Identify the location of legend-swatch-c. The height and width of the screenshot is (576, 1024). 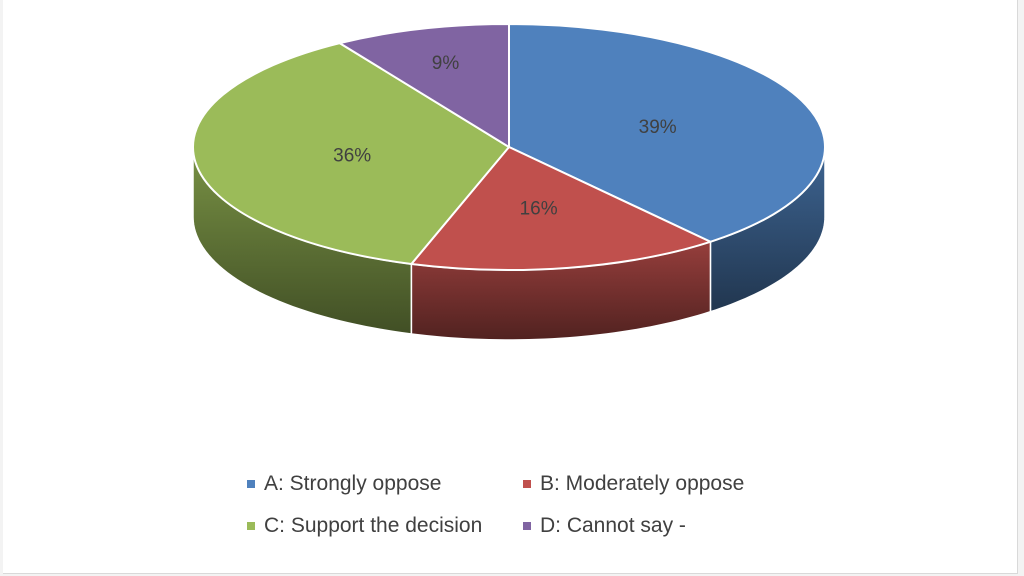
(251, 526).